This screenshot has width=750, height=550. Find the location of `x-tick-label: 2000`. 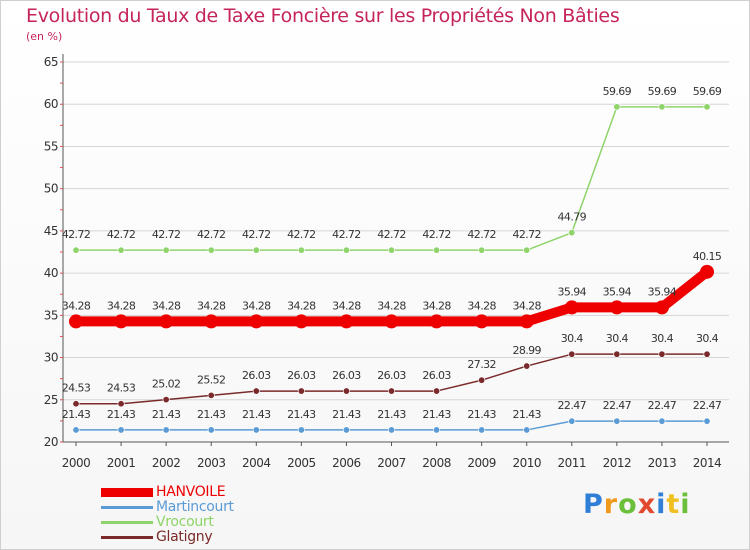

x-tick-label: 2000 is located at coordinates (76, 463).